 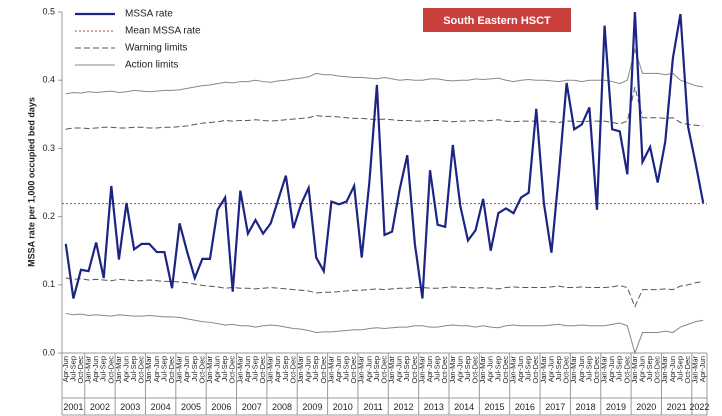 What do you see at coordinates (48, 216) in the screenshot?
I see `y-tick-label: 0.2` at bounding box center [48, 216].